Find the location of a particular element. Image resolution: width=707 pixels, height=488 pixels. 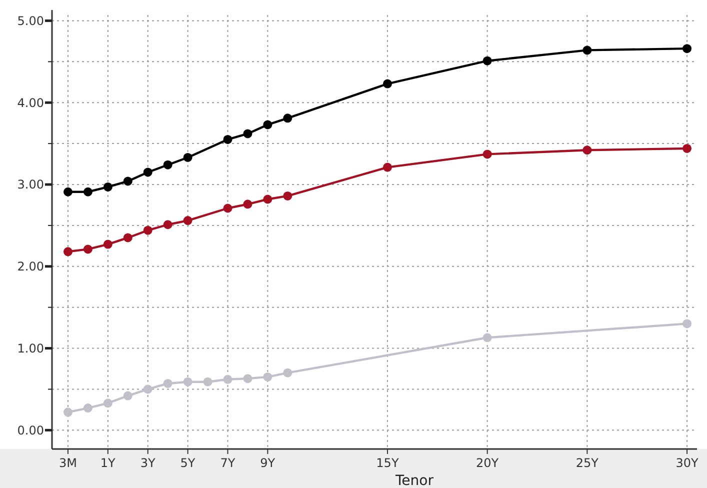

x-tick-label: 9Y is located at coordinates (268, 463).